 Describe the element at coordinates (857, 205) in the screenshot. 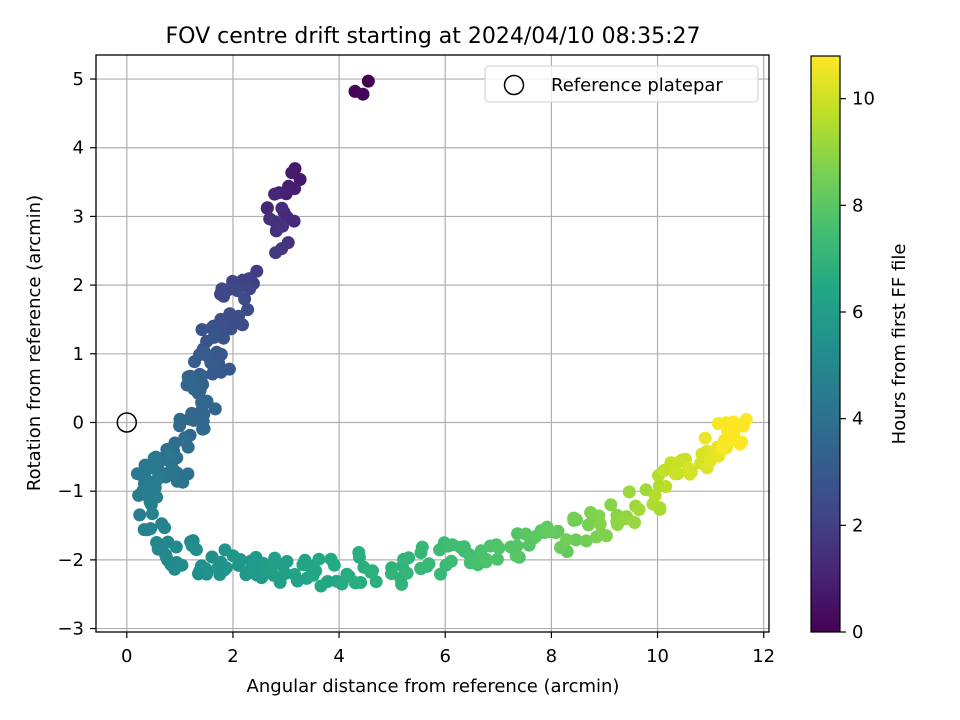

I see `colorbar-tick-label: 8` at that location.